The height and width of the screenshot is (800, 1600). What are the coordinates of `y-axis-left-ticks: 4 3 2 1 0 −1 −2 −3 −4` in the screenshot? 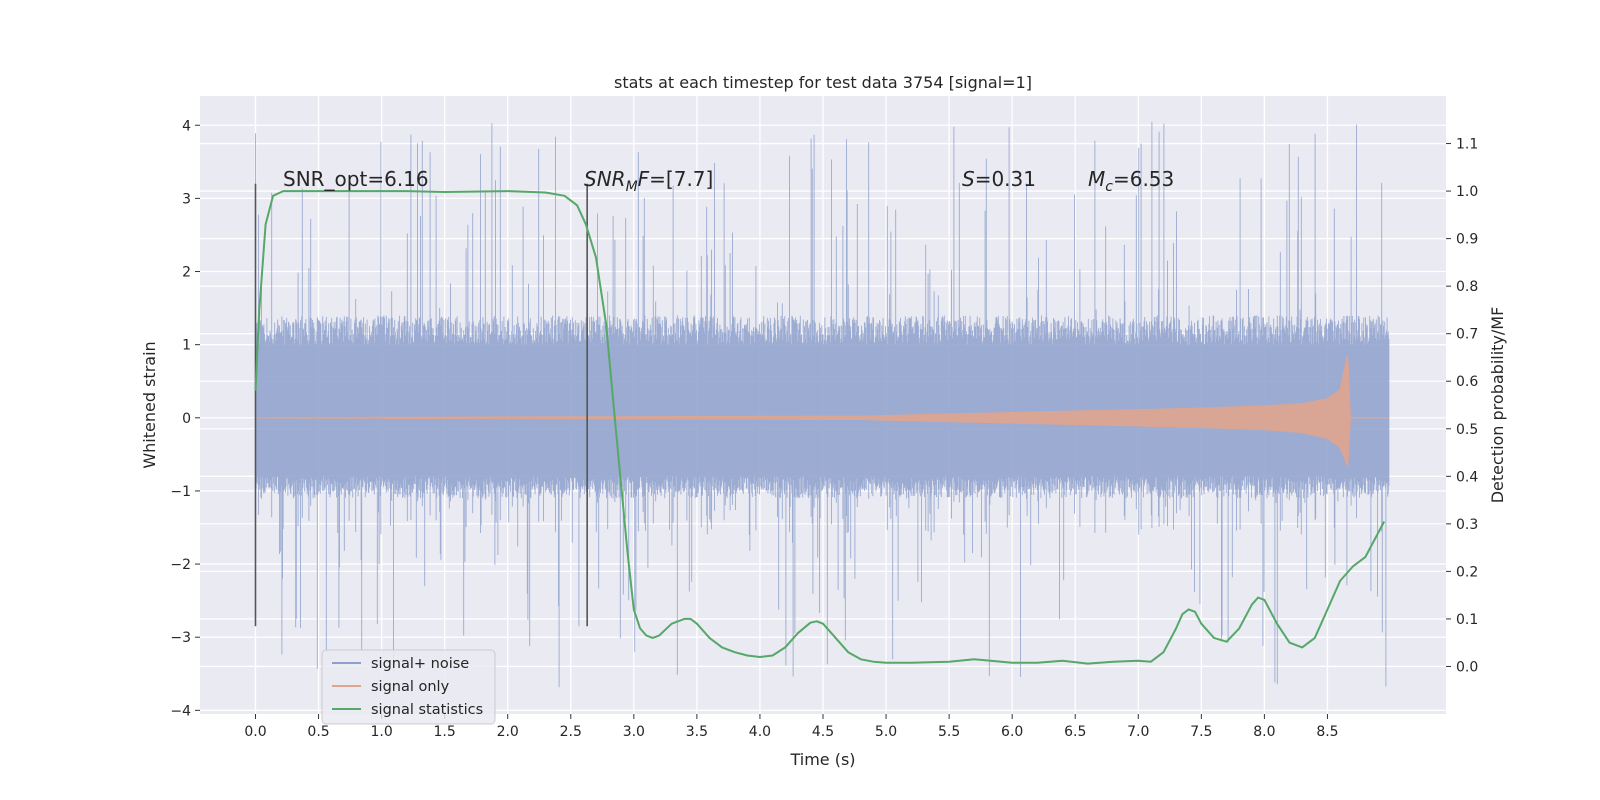 It's located at (185, 418).